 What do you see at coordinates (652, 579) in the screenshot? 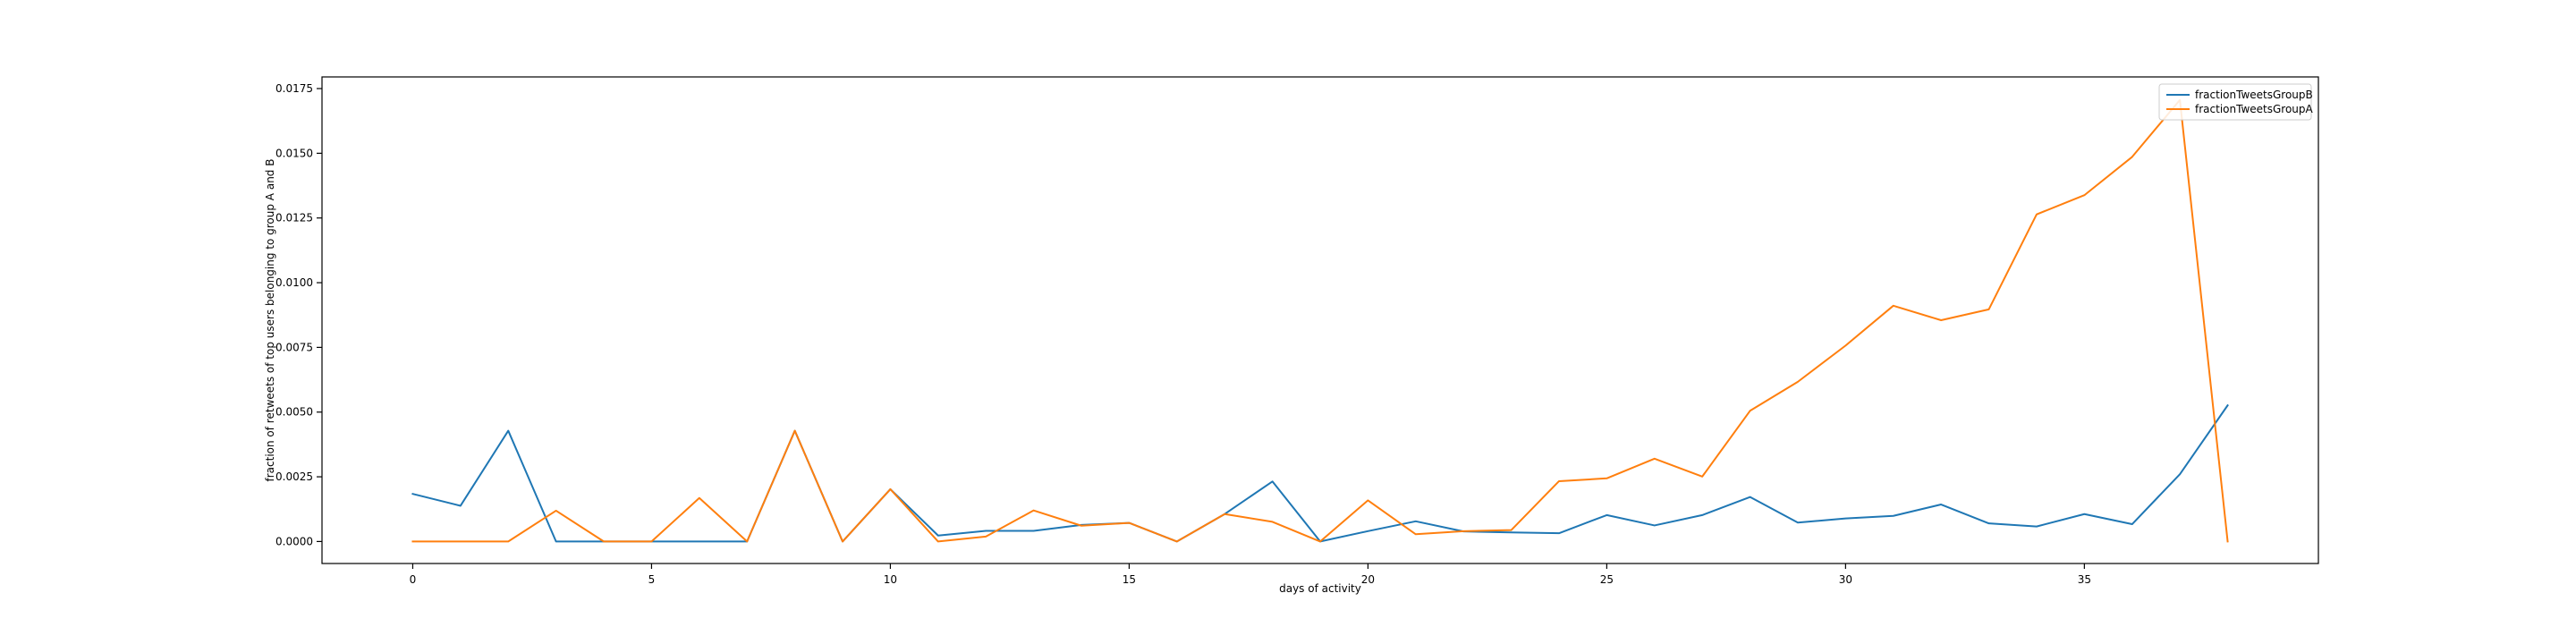
I see `x-tick-label: 5` at bounding box center [652, 579].